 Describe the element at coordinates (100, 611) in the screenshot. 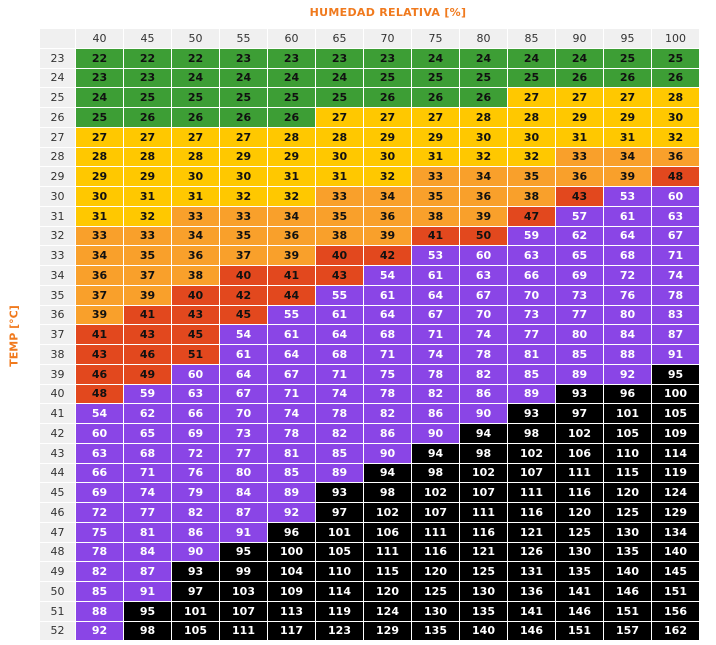

I see `heat-cell: 88` at that location.